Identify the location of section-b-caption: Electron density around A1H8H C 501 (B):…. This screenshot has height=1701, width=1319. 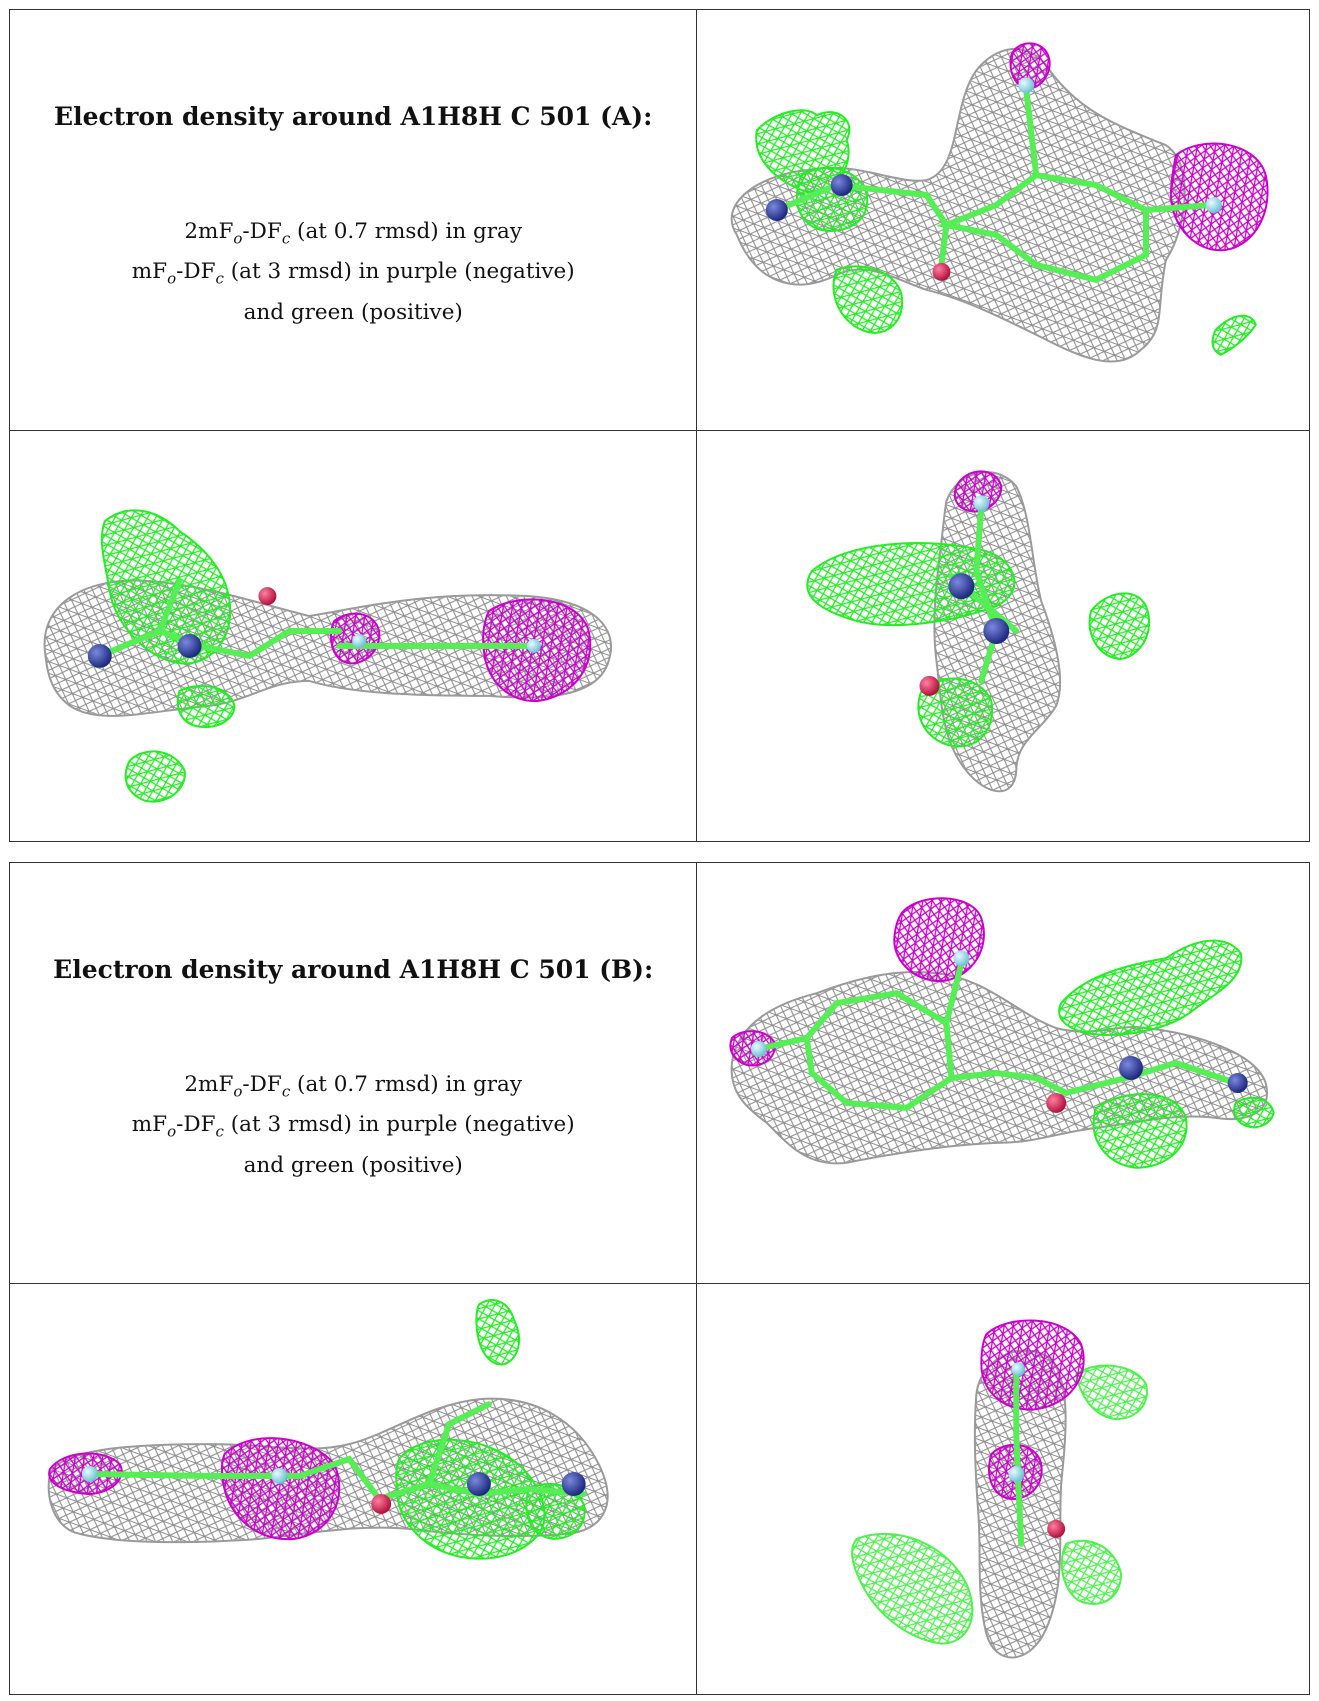
(353, 1073).